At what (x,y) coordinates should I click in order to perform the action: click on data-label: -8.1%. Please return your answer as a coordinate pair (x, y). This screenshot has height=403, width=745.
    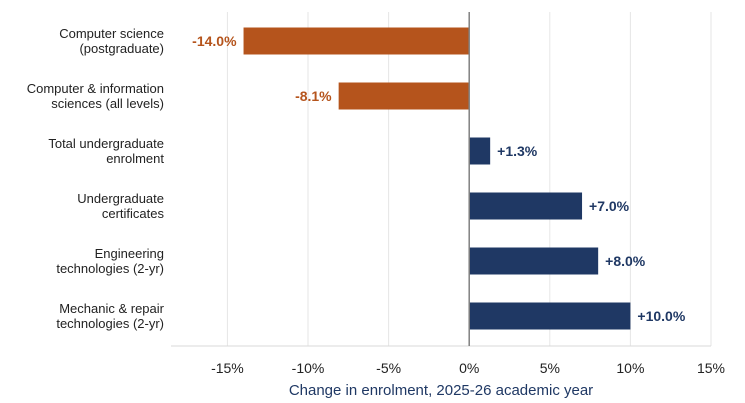
    Looking at the image, I should click on (313, 96).